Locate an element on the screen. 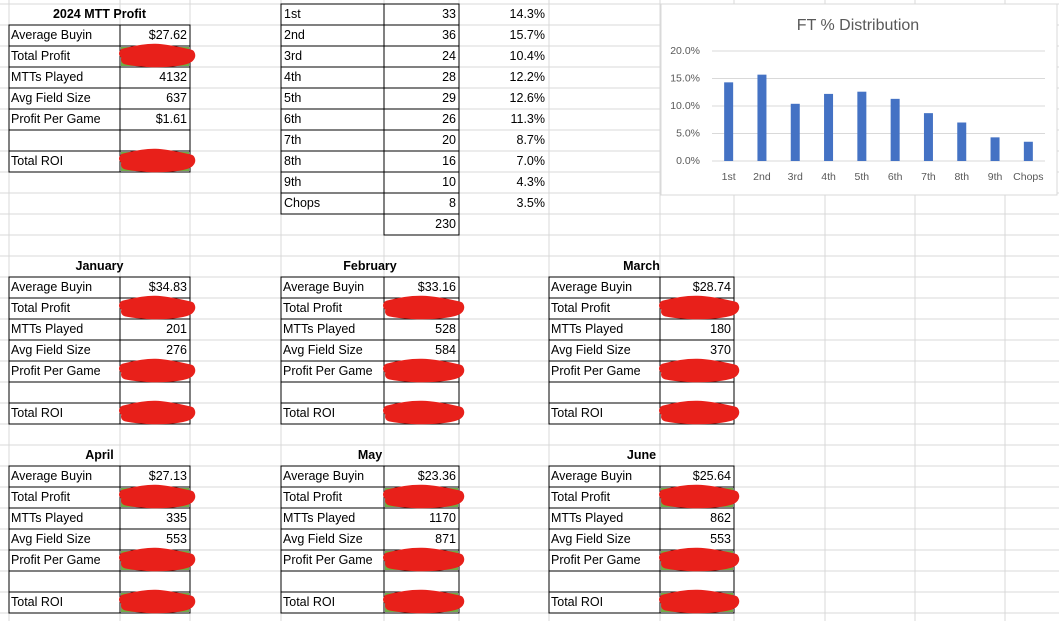 This screenshot has height=621, width=1059. place: 1st is located at coordinates (292, 14).